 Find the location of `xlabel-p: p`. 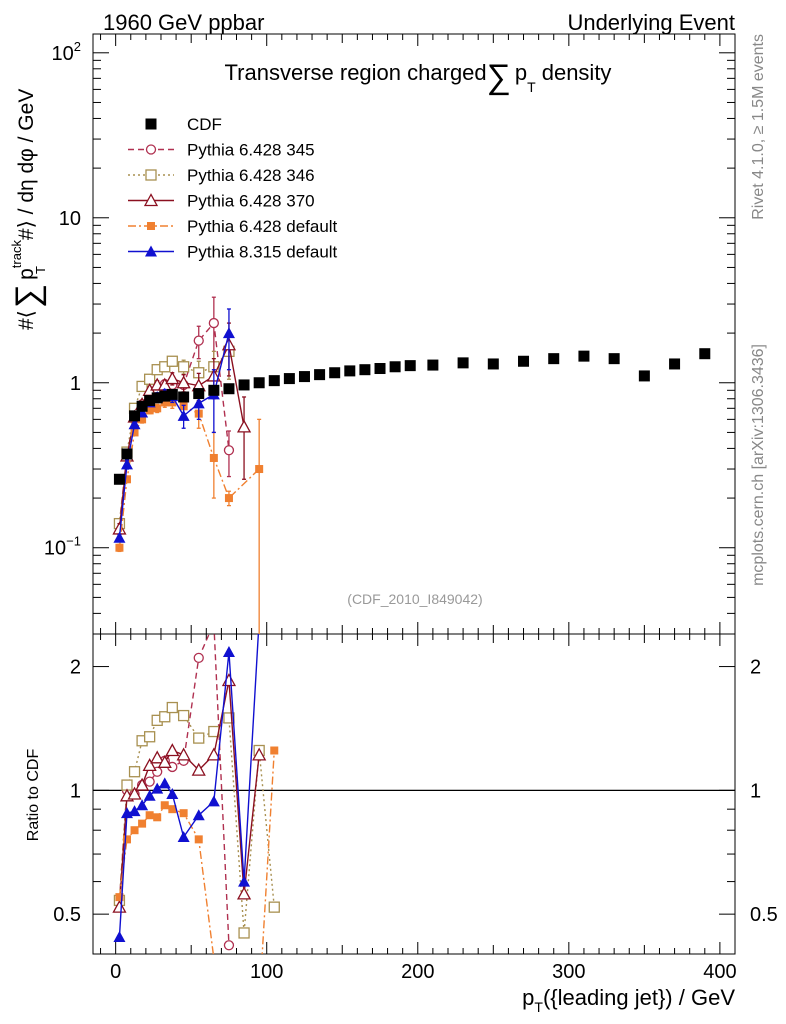

xlabel-p: p is located at coordinates (528, 997).